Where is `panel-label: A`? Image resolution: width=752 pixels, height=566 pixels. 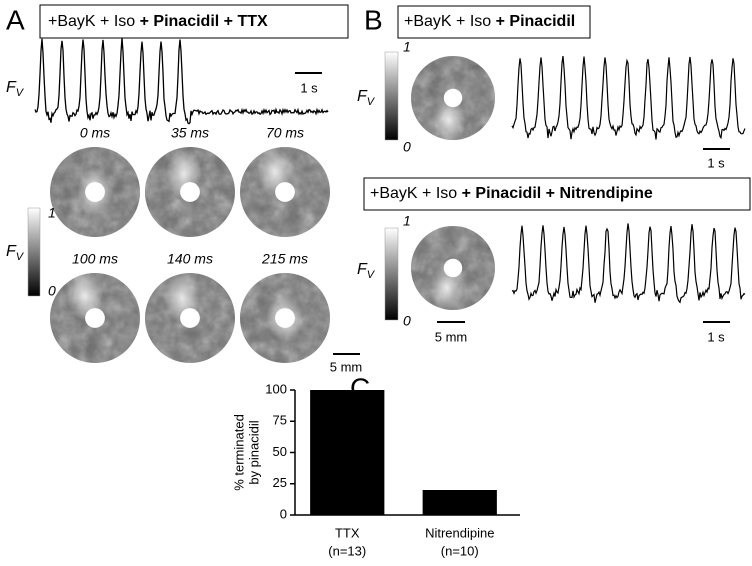 panel-label: A is located at coordinates (15, 19).